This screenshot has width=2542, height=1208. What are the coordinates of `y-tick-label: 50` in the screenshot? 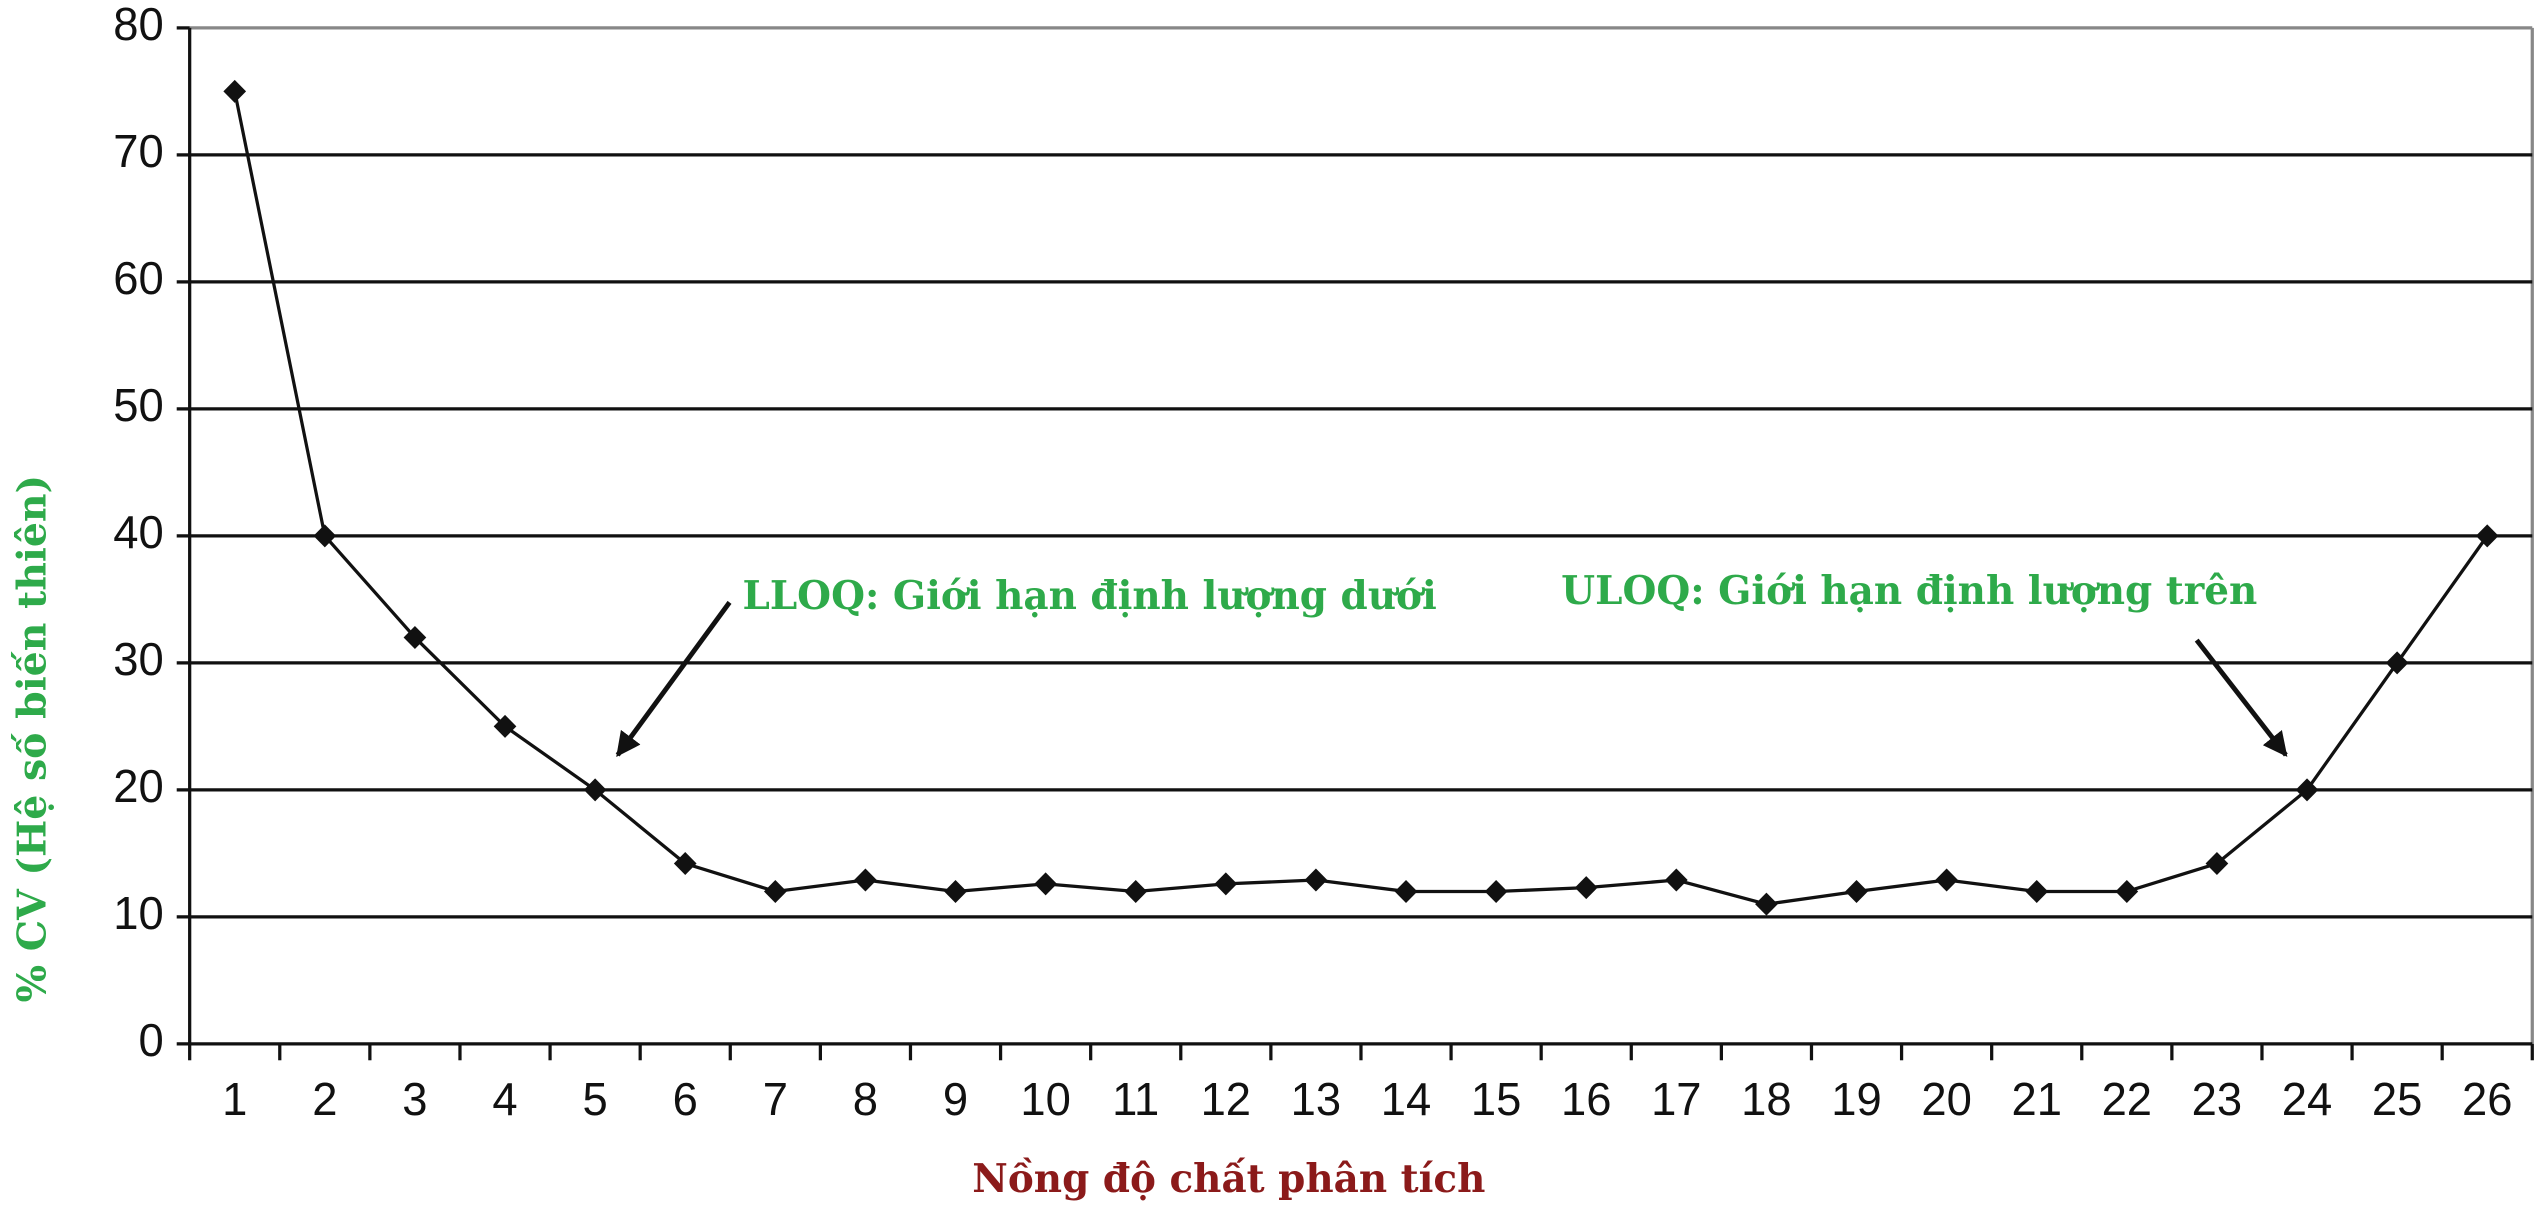 It's located at (138, 405).